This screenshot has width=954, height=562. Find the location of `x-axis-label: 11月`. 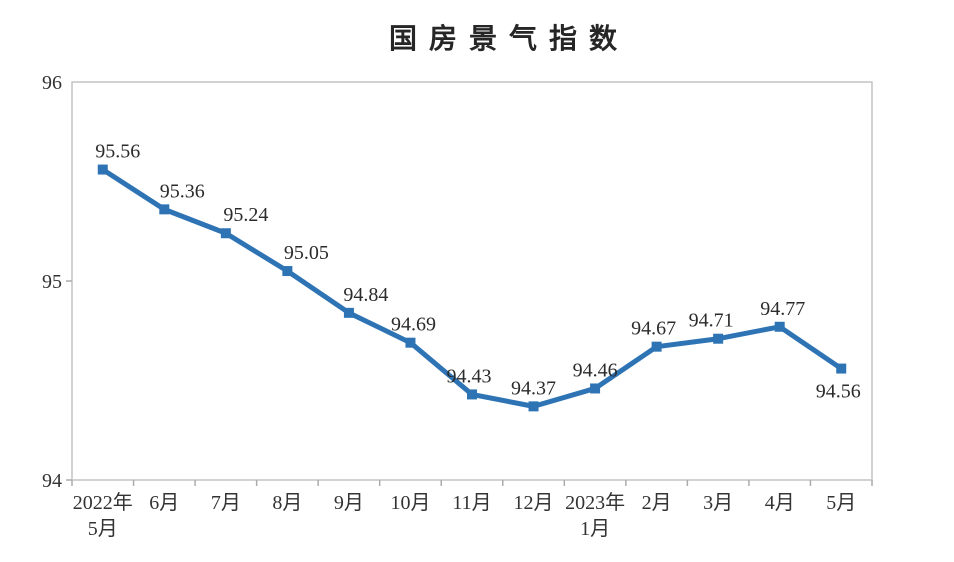

x-axis-label: 11月 is located at coordinates (471, 503).